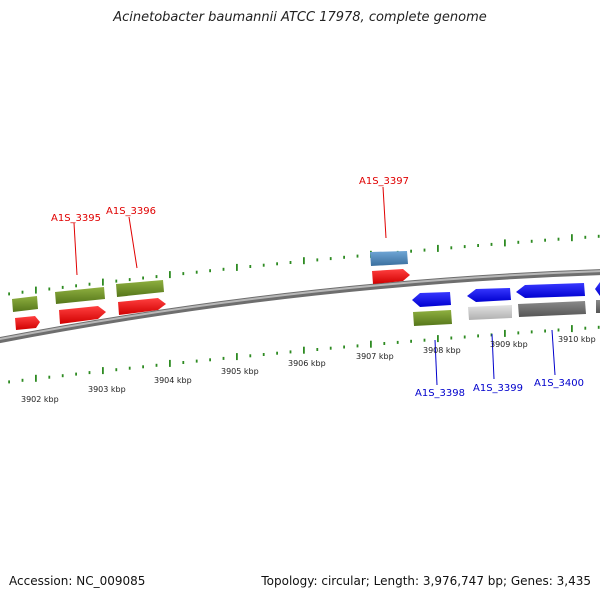 This screenshot has height=600, width=600. I want to click on gene-A1S_3394-red, so click(27, 323).